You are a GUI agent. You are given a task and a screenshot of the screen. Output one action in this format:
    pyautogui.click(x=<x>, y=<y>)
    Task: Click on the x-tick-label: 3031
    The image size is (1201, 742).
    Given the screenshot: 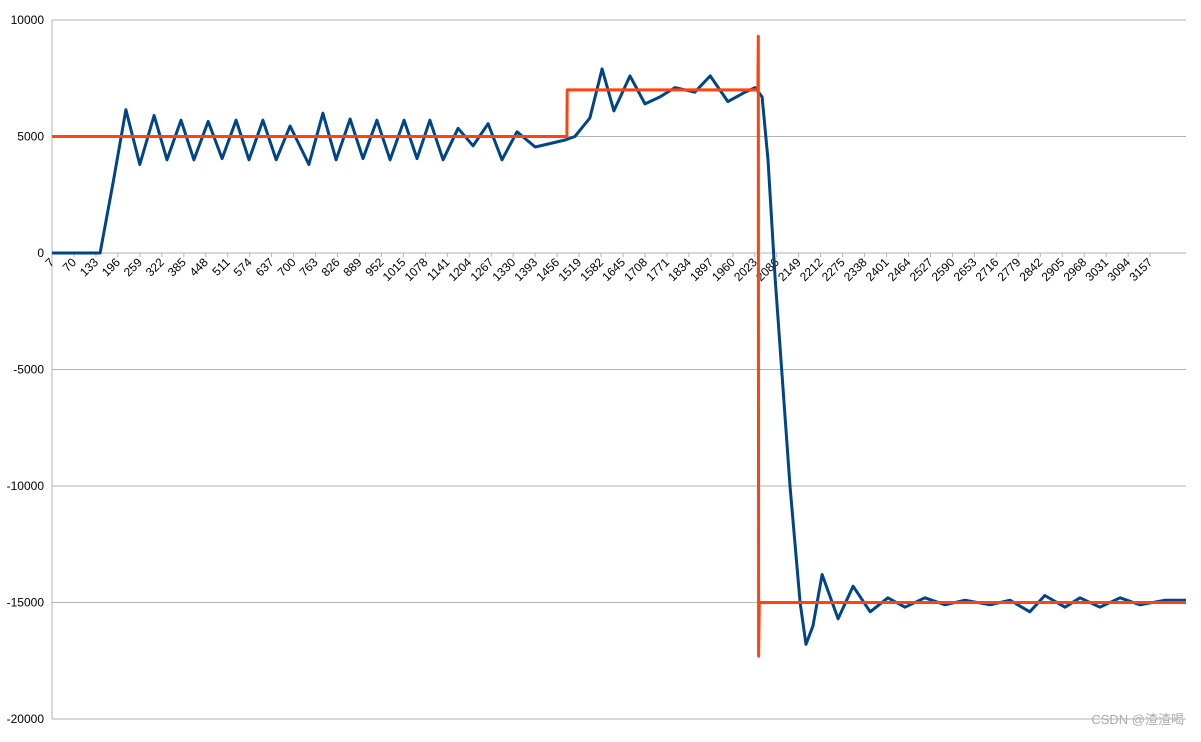 What is the action you would take?
    pyautogui.click(x=1097, y=269)
    